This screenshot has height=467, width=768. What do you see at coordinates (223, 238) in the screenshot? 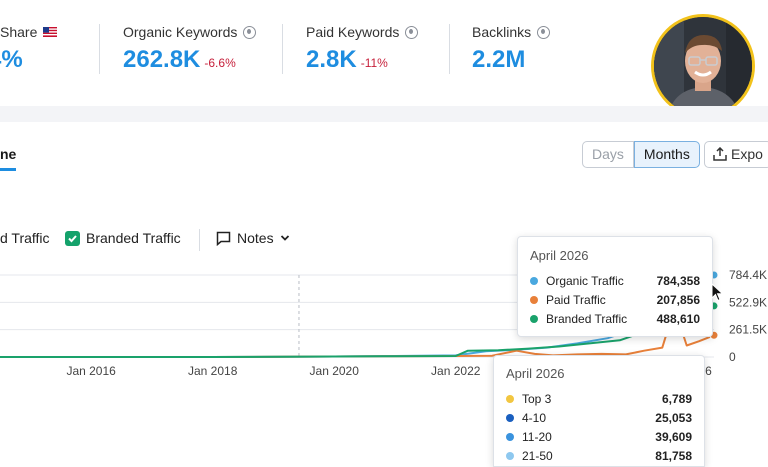
I see `notes-icon` at bounding box center [223, 238].